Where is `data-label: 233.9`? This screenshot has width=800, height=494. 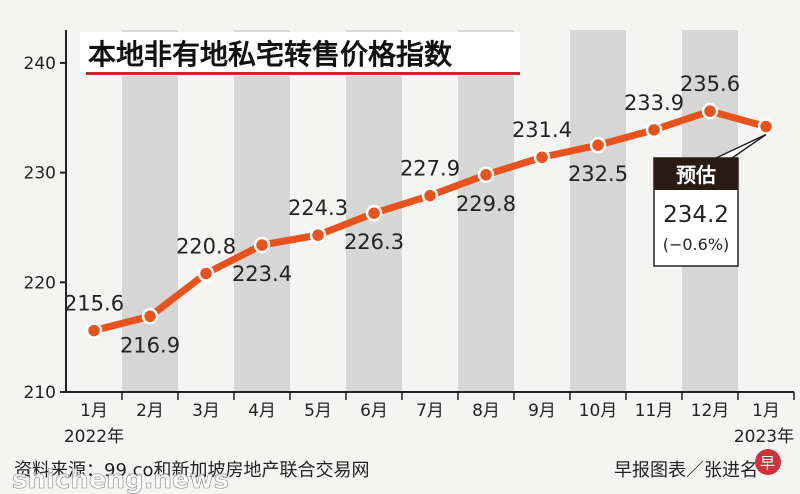
data-label: 233.9 is located at coordinates (654, 103).